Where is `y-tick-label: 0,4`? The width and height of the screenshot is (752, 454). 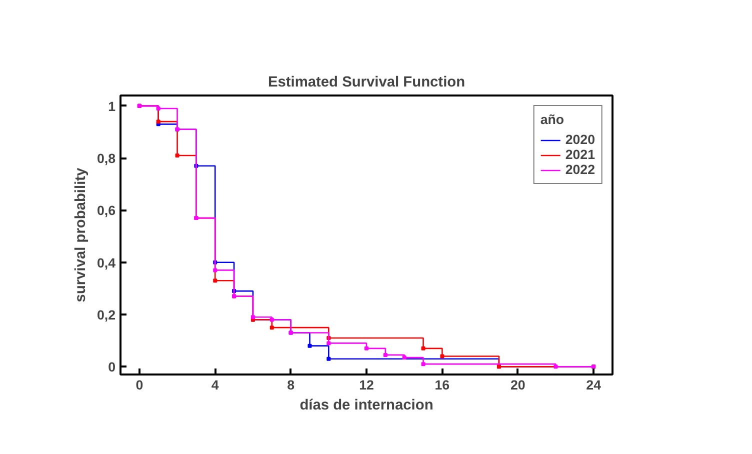
y-tick-label: 0,4 is located at coordinates (106, 262).